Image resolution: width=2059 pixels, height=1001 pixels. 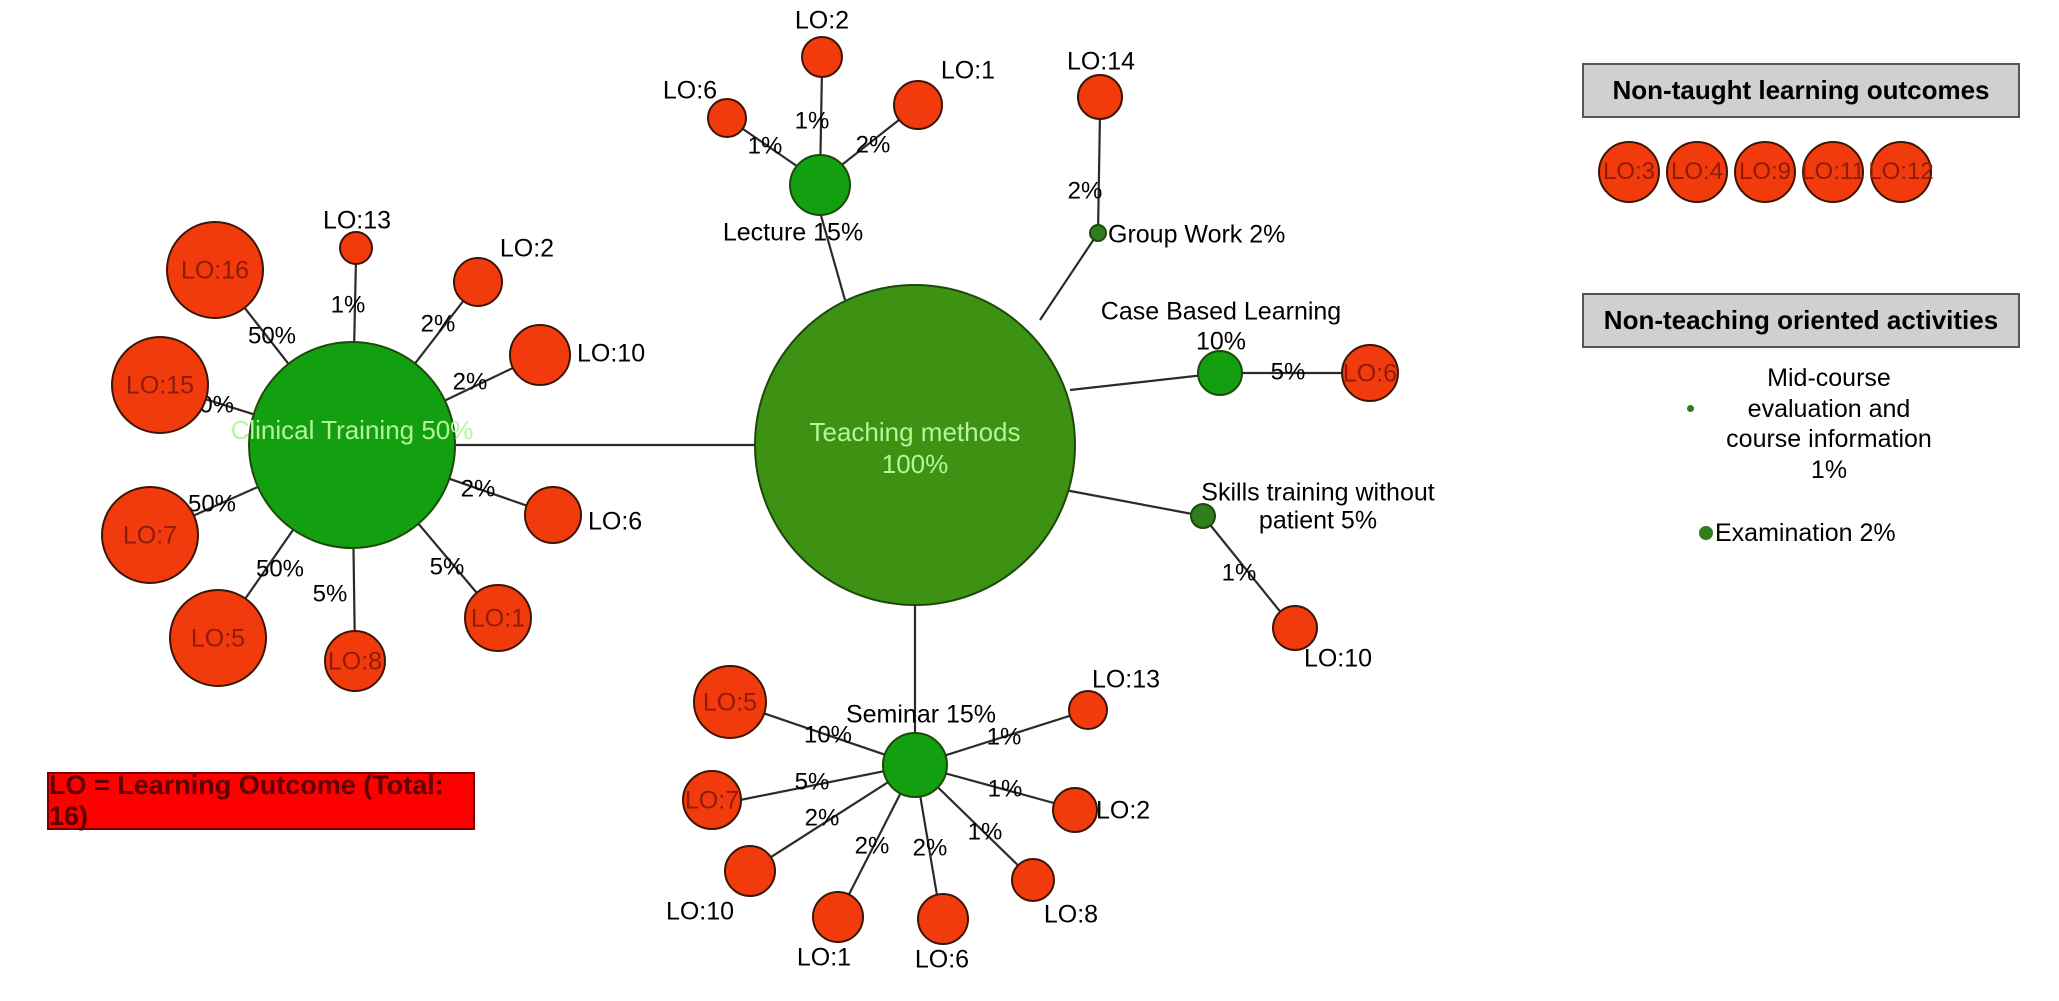 What do you see at coordinates (1004, 736) in the screenshot?
I see `edge-label-sem-lo13: 1%` at bounding box center [1004, 736].